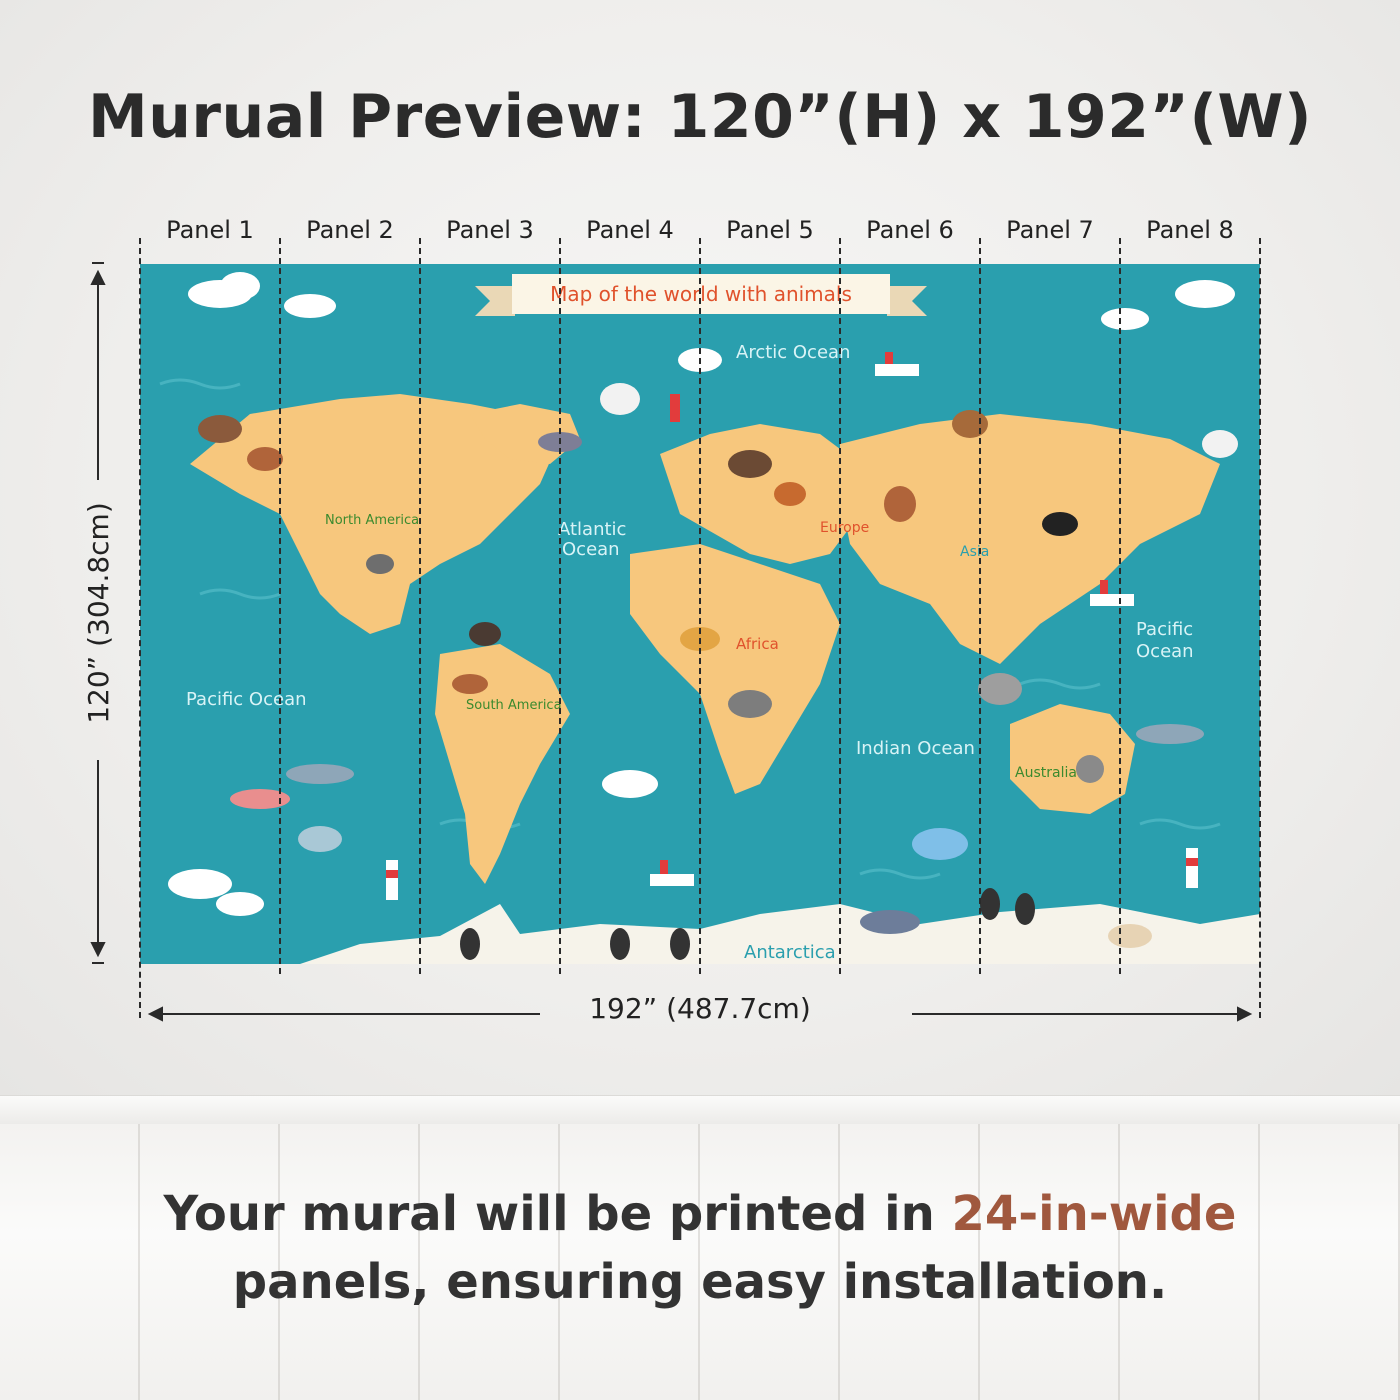  What do you see at coordinates (790, 952) in the screenshot?
I see `label-antarctica: Antarctica` at bounding box center [790, 952].